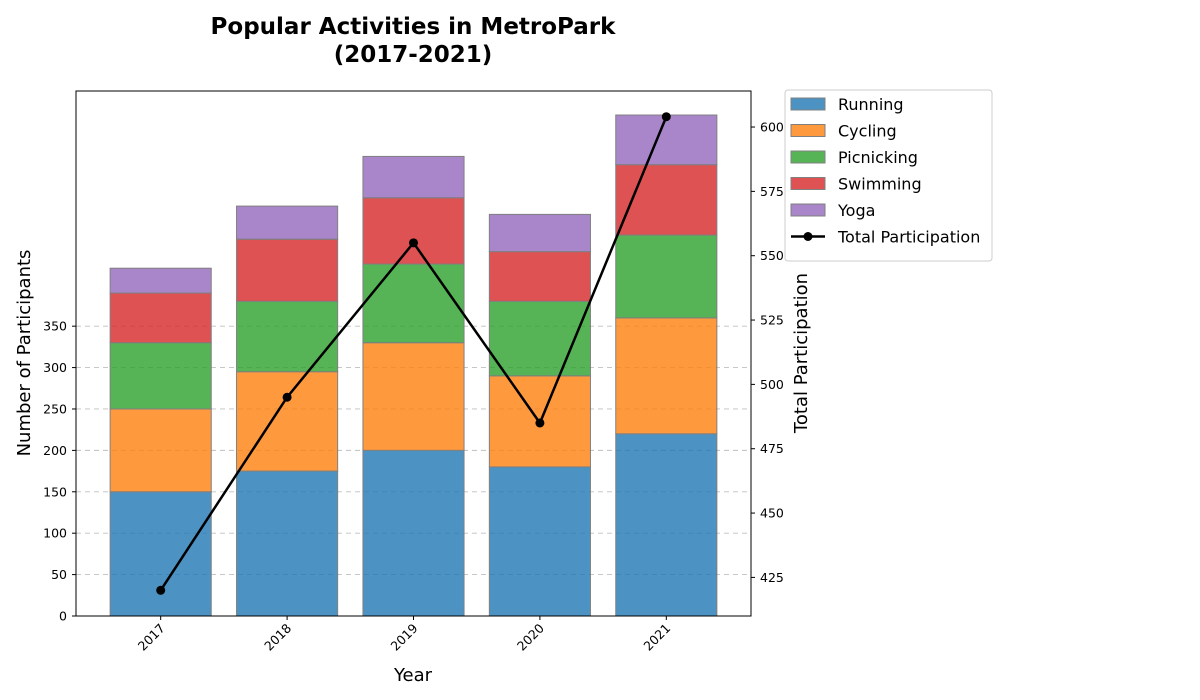 The image size is (1200, 700). I want to click on y2-axis-ticks: 425 450 475 500 525 550 575 600, so click(767, 352).